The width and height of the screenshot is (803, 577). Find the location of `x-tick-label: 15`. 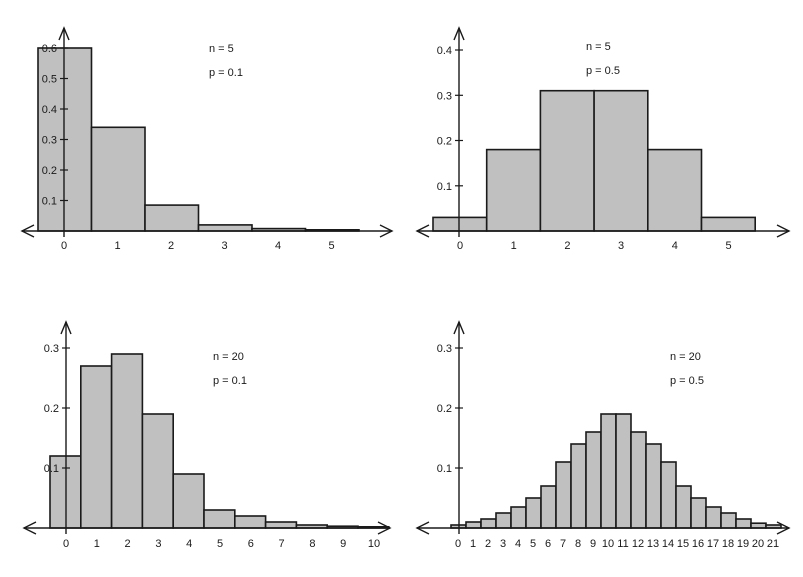

x-tick-label: 15 is located at coordinates (683, 544).